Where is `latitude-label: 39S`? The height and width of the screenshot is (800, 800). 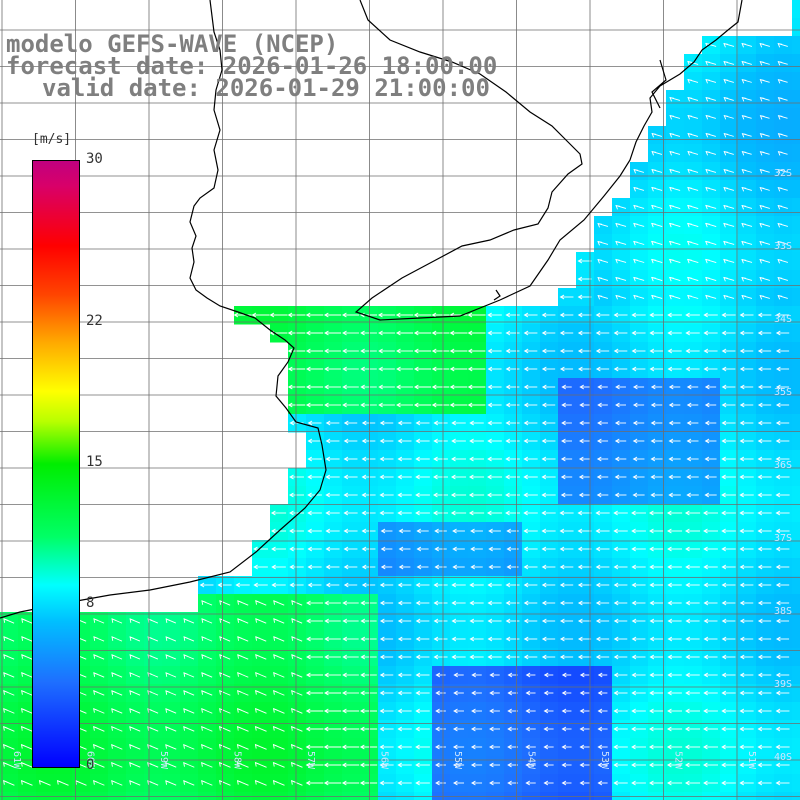
latitude-label: 39S is located at coordinates (783, 684).